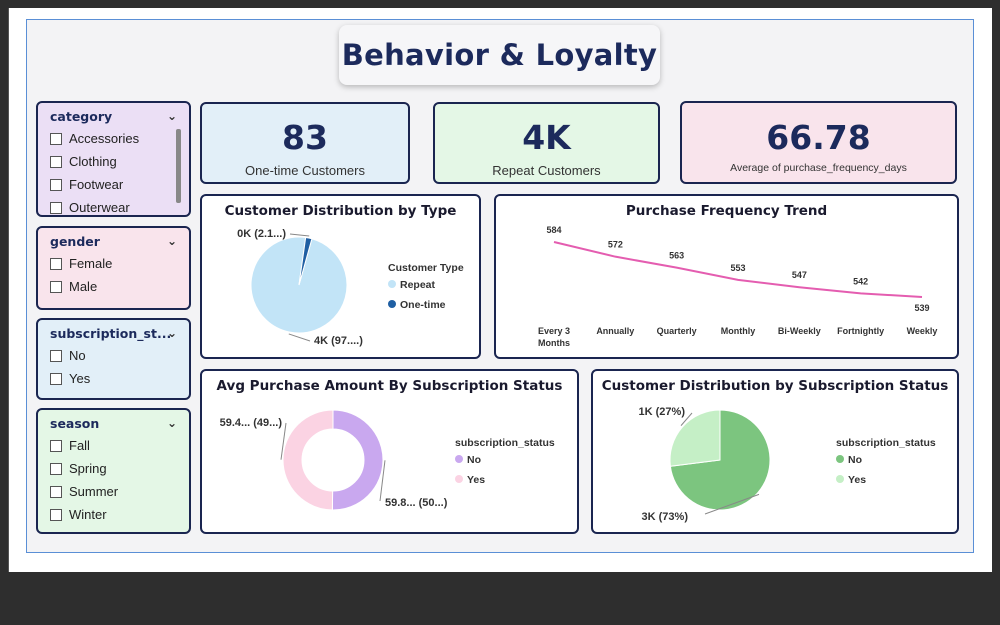 The image size is (1000, 625). I want to click on option-label: Accessories, so click(104, 138).